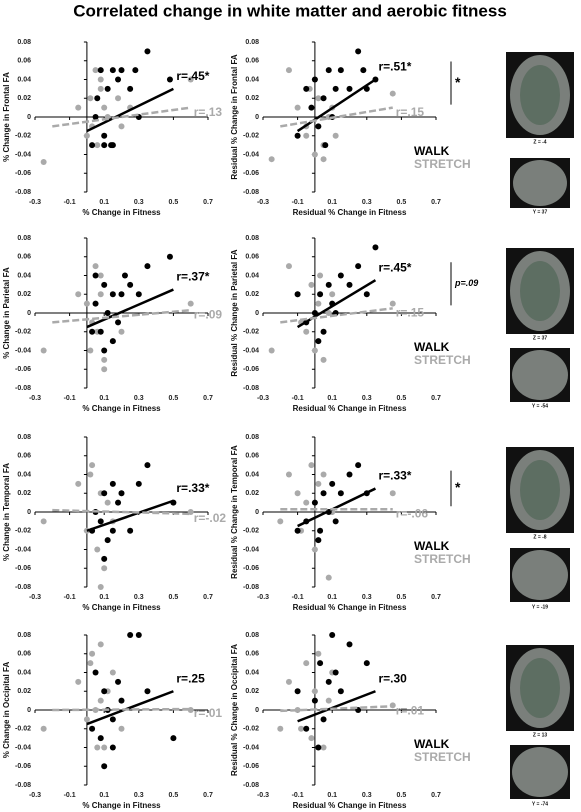 The image size is (581, 812). What do you see at coordinates (234, 512) in the screenshot?
I see `y-axis-label: Residual % Change in Temporal FA` at bounding box center [234, 512].